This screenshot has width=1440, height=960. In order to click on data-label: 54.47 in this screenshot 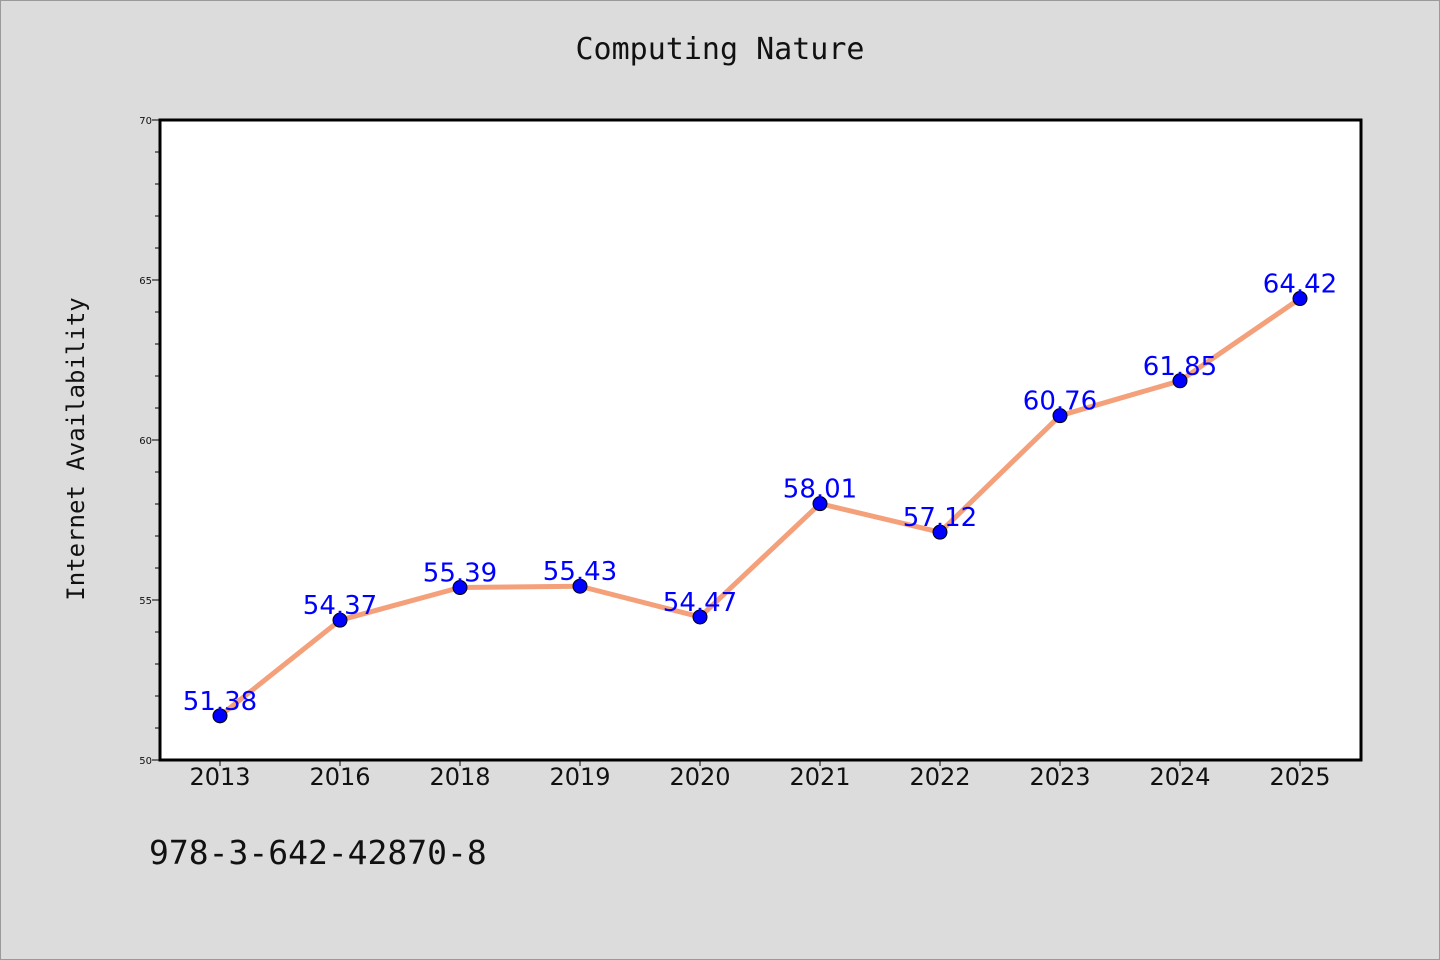, I will do `click(700, 603)`.